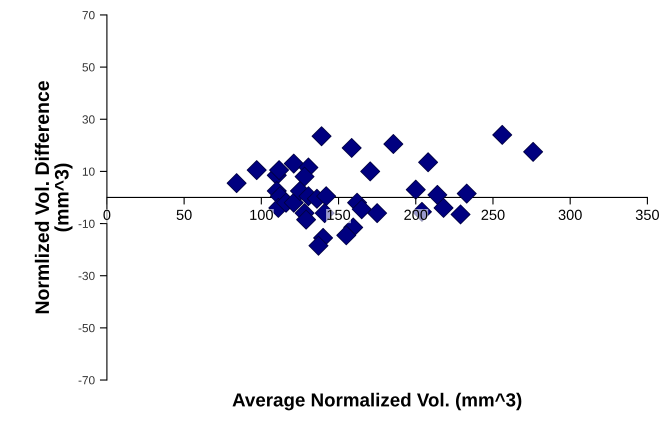 The height and width of the screenshot is (427, 664). Describe the element at coordinates (86, 276) in the screenshot. I see `y-tick-label: -30` at that location.